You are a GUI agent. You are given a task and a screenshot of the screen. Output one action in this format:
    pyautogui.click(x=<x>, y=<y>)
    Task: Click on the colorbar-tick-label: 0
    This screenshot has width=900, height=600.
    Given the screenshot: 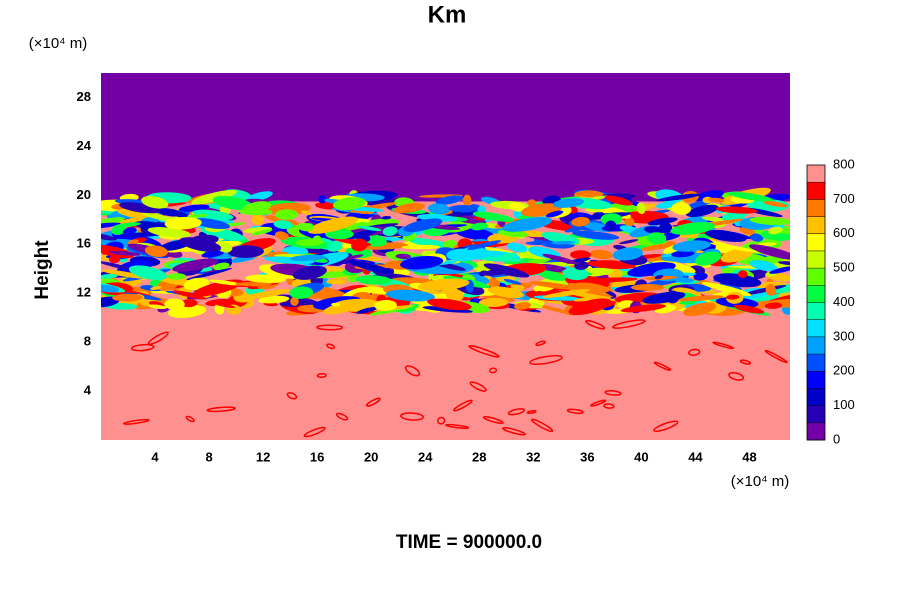 What is the action you would take?
    pyautogui.click(x=836, y=438)
    